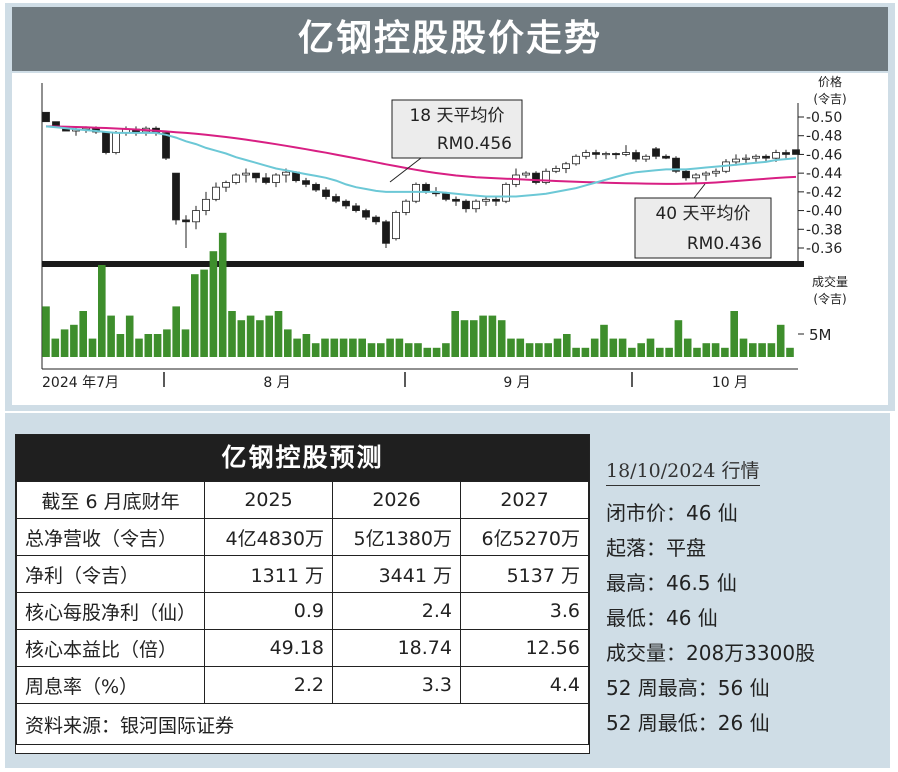 This screenshot has height=772, width=898. I want to click on row-value: 0.9, so click(268, 611).